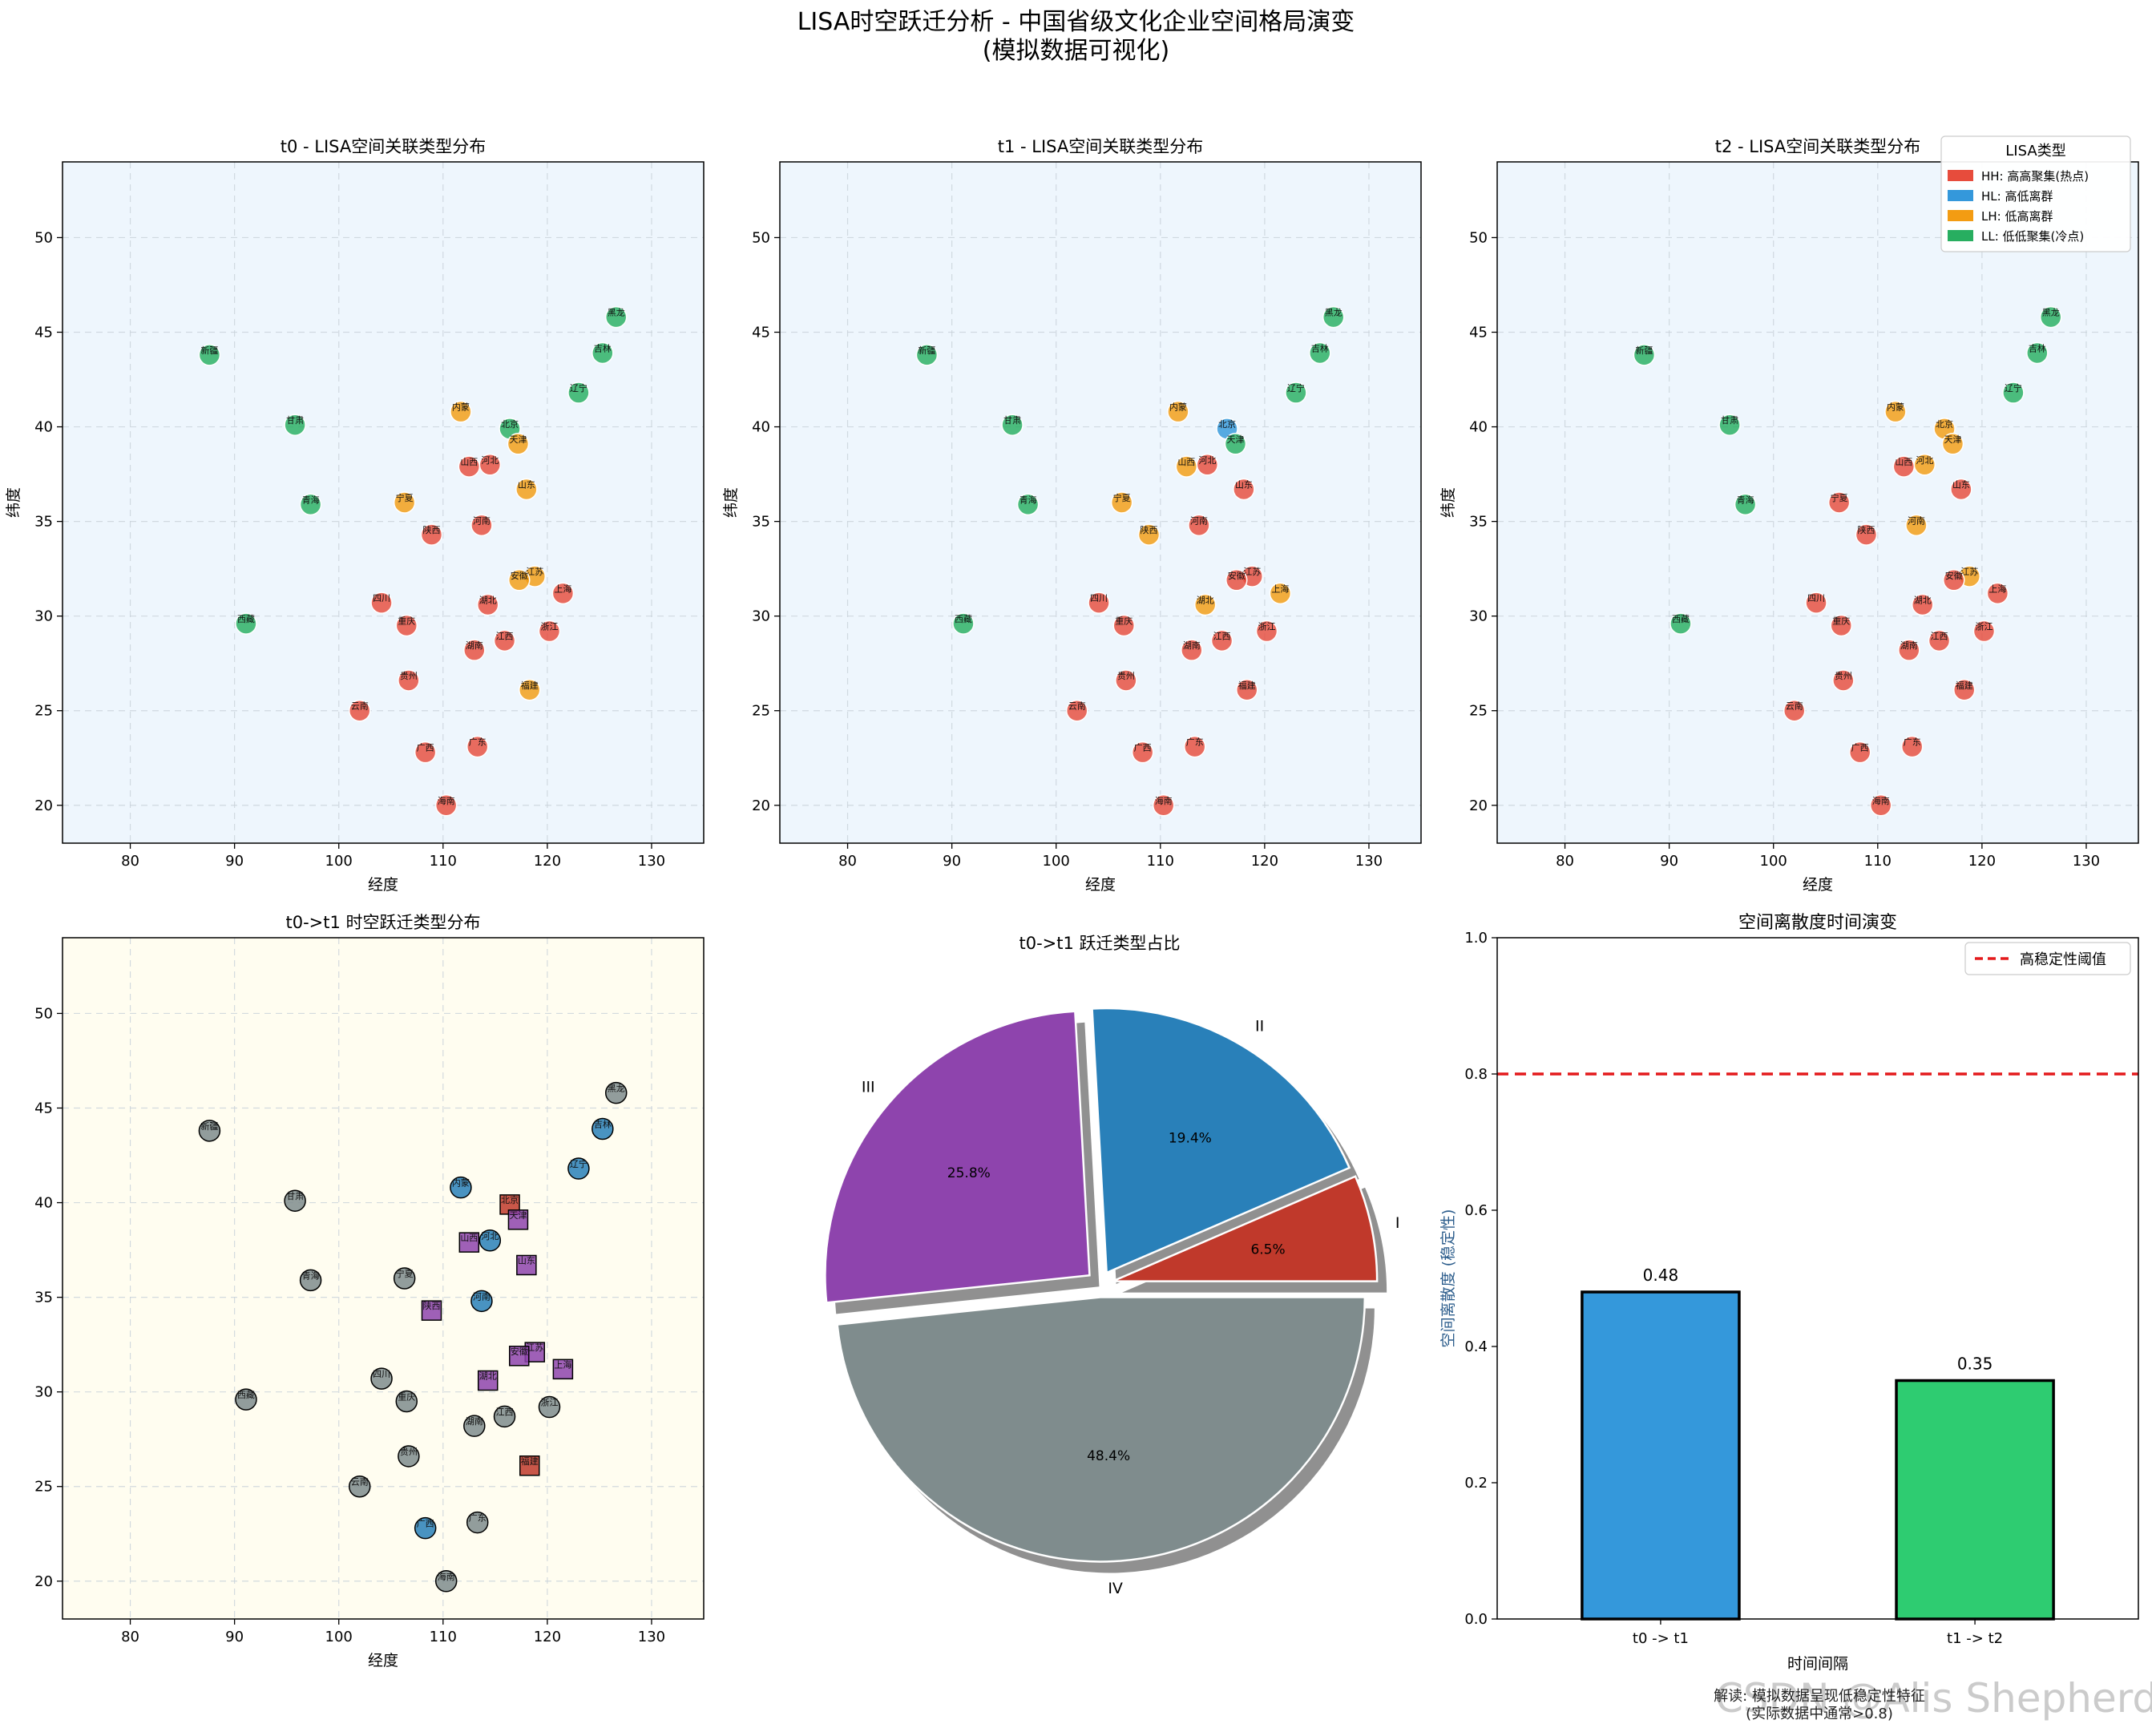  I want to click on point-label: 安徽, so click(520, 575).